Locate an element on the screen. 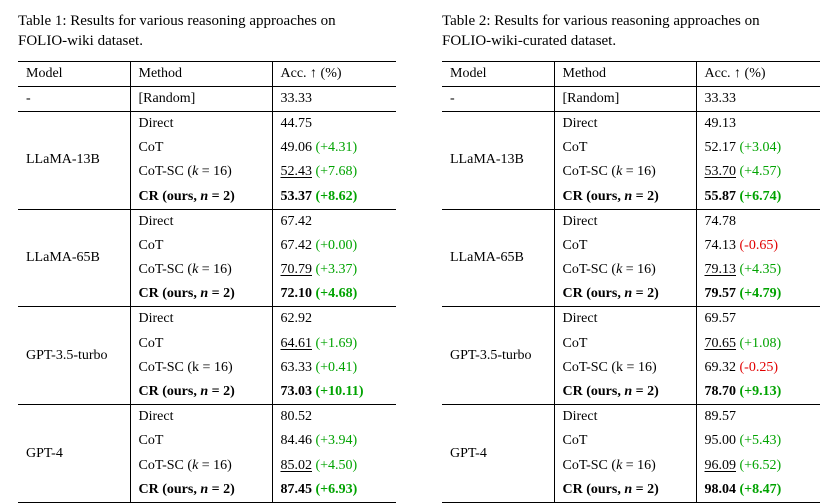 The height and width of the screenshot is (503, 831). acc-value: 79.13 is located at coordinates (720, 270).